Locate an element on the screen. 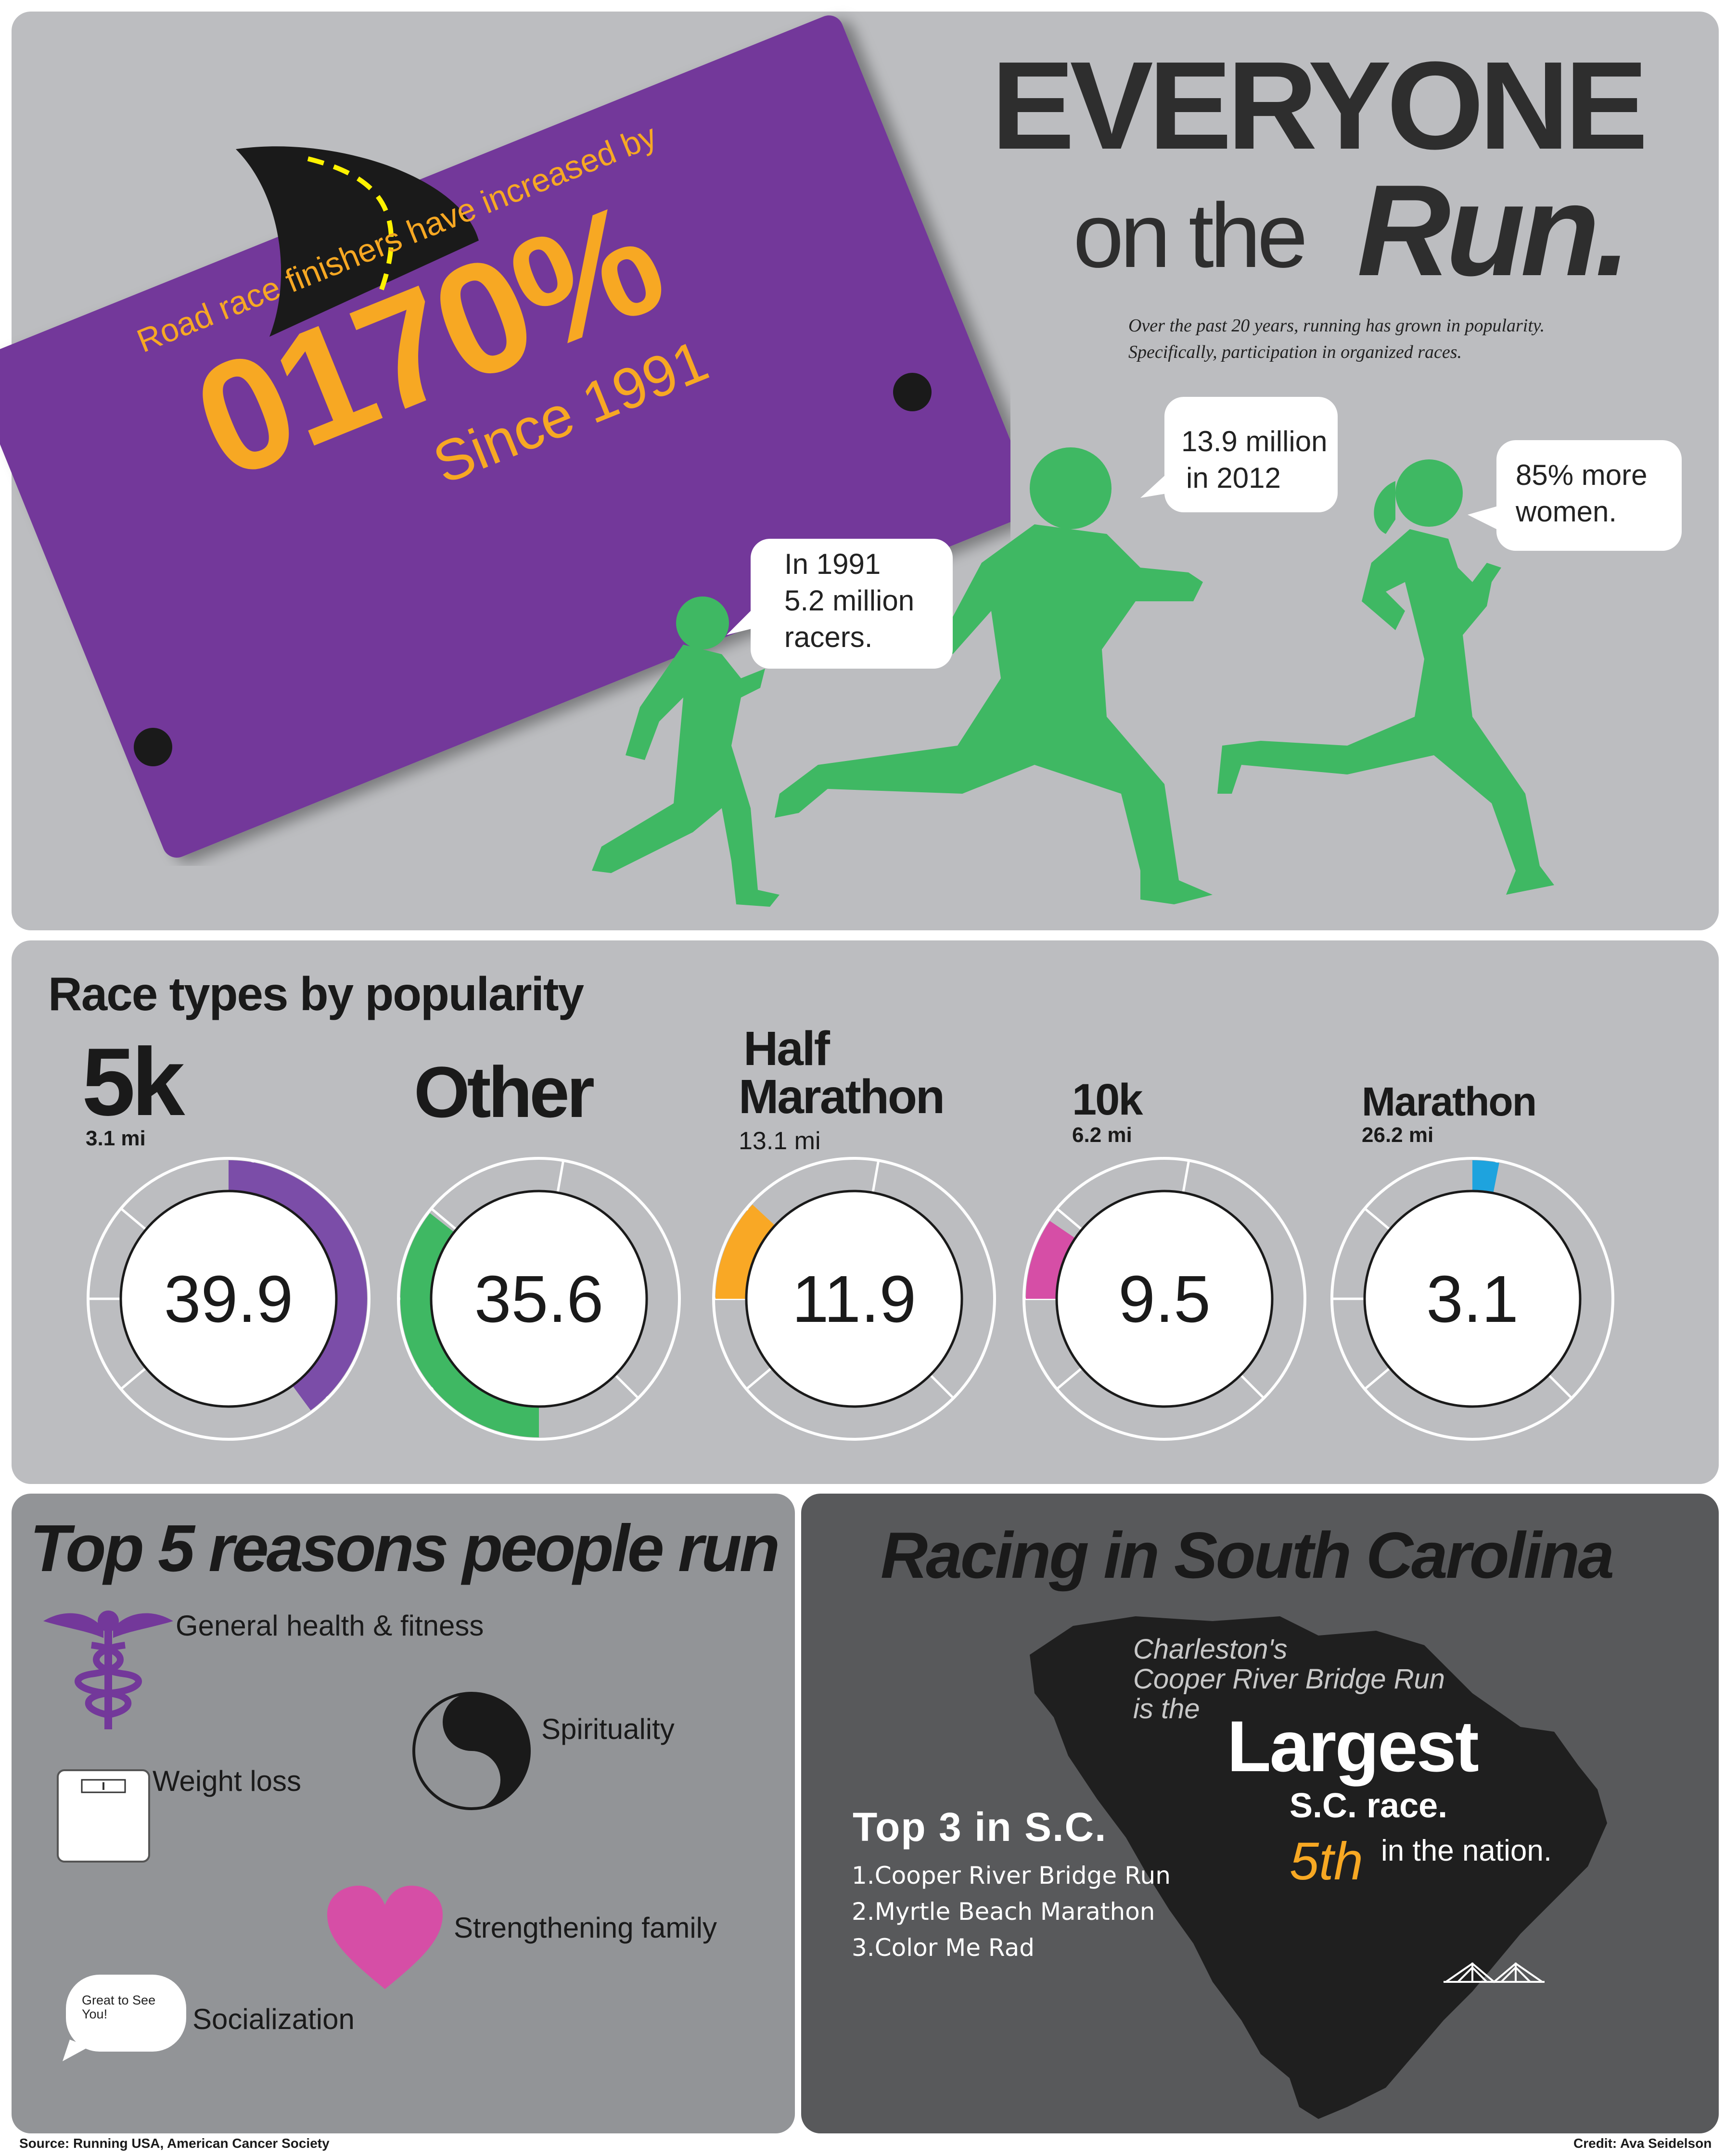  sc-fifth: 5th is located at coordinates (1326, 1861).